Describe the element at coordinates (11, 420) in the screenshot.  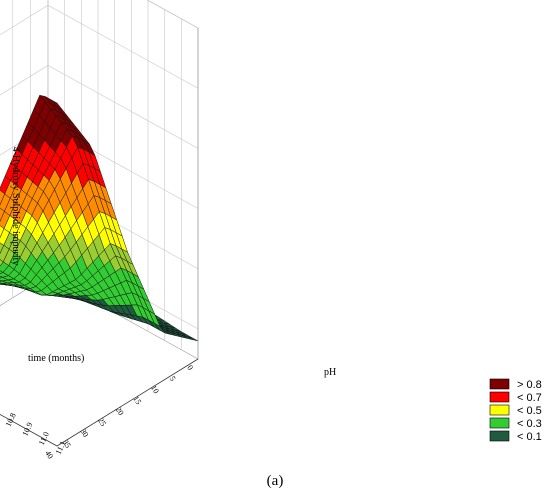
I see `y-tick-label: 10.8` at that location.